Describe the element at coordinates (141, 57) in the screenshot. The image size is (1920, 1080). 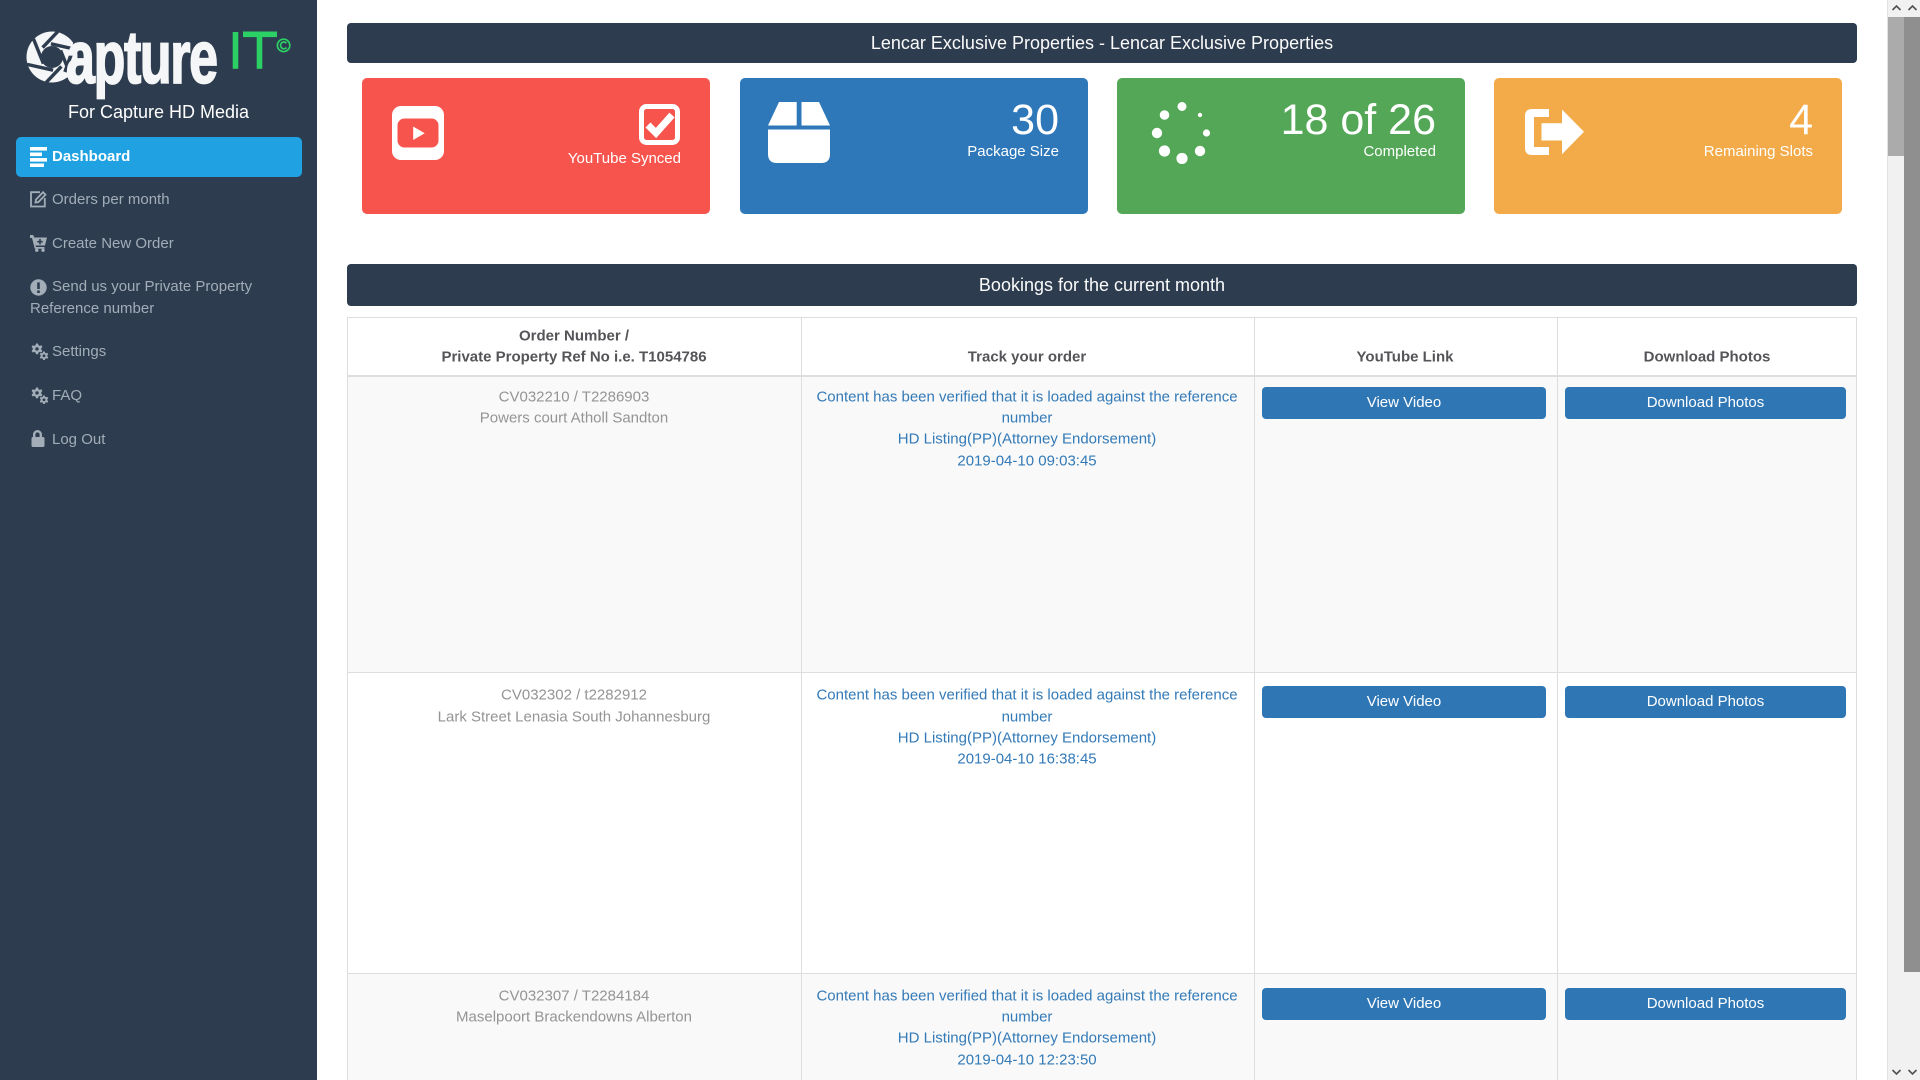
I see `svg-text: apture` at that location.